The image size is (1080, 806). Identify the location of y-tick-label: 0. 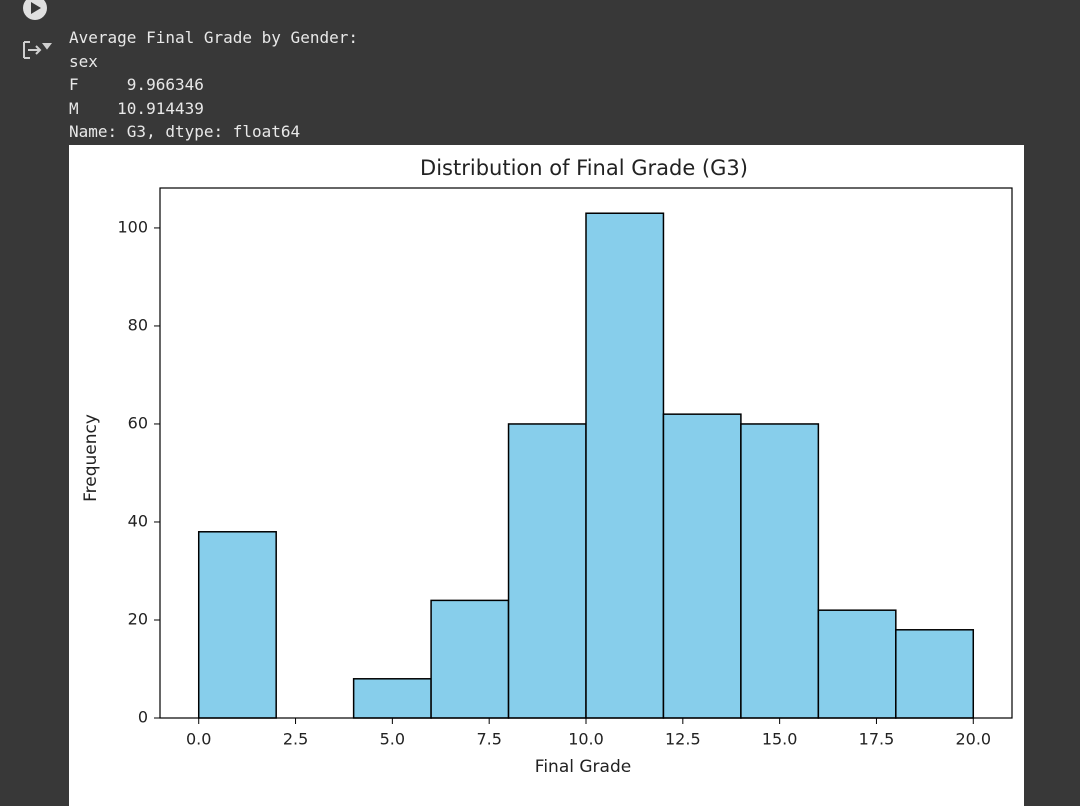
(143, 717).